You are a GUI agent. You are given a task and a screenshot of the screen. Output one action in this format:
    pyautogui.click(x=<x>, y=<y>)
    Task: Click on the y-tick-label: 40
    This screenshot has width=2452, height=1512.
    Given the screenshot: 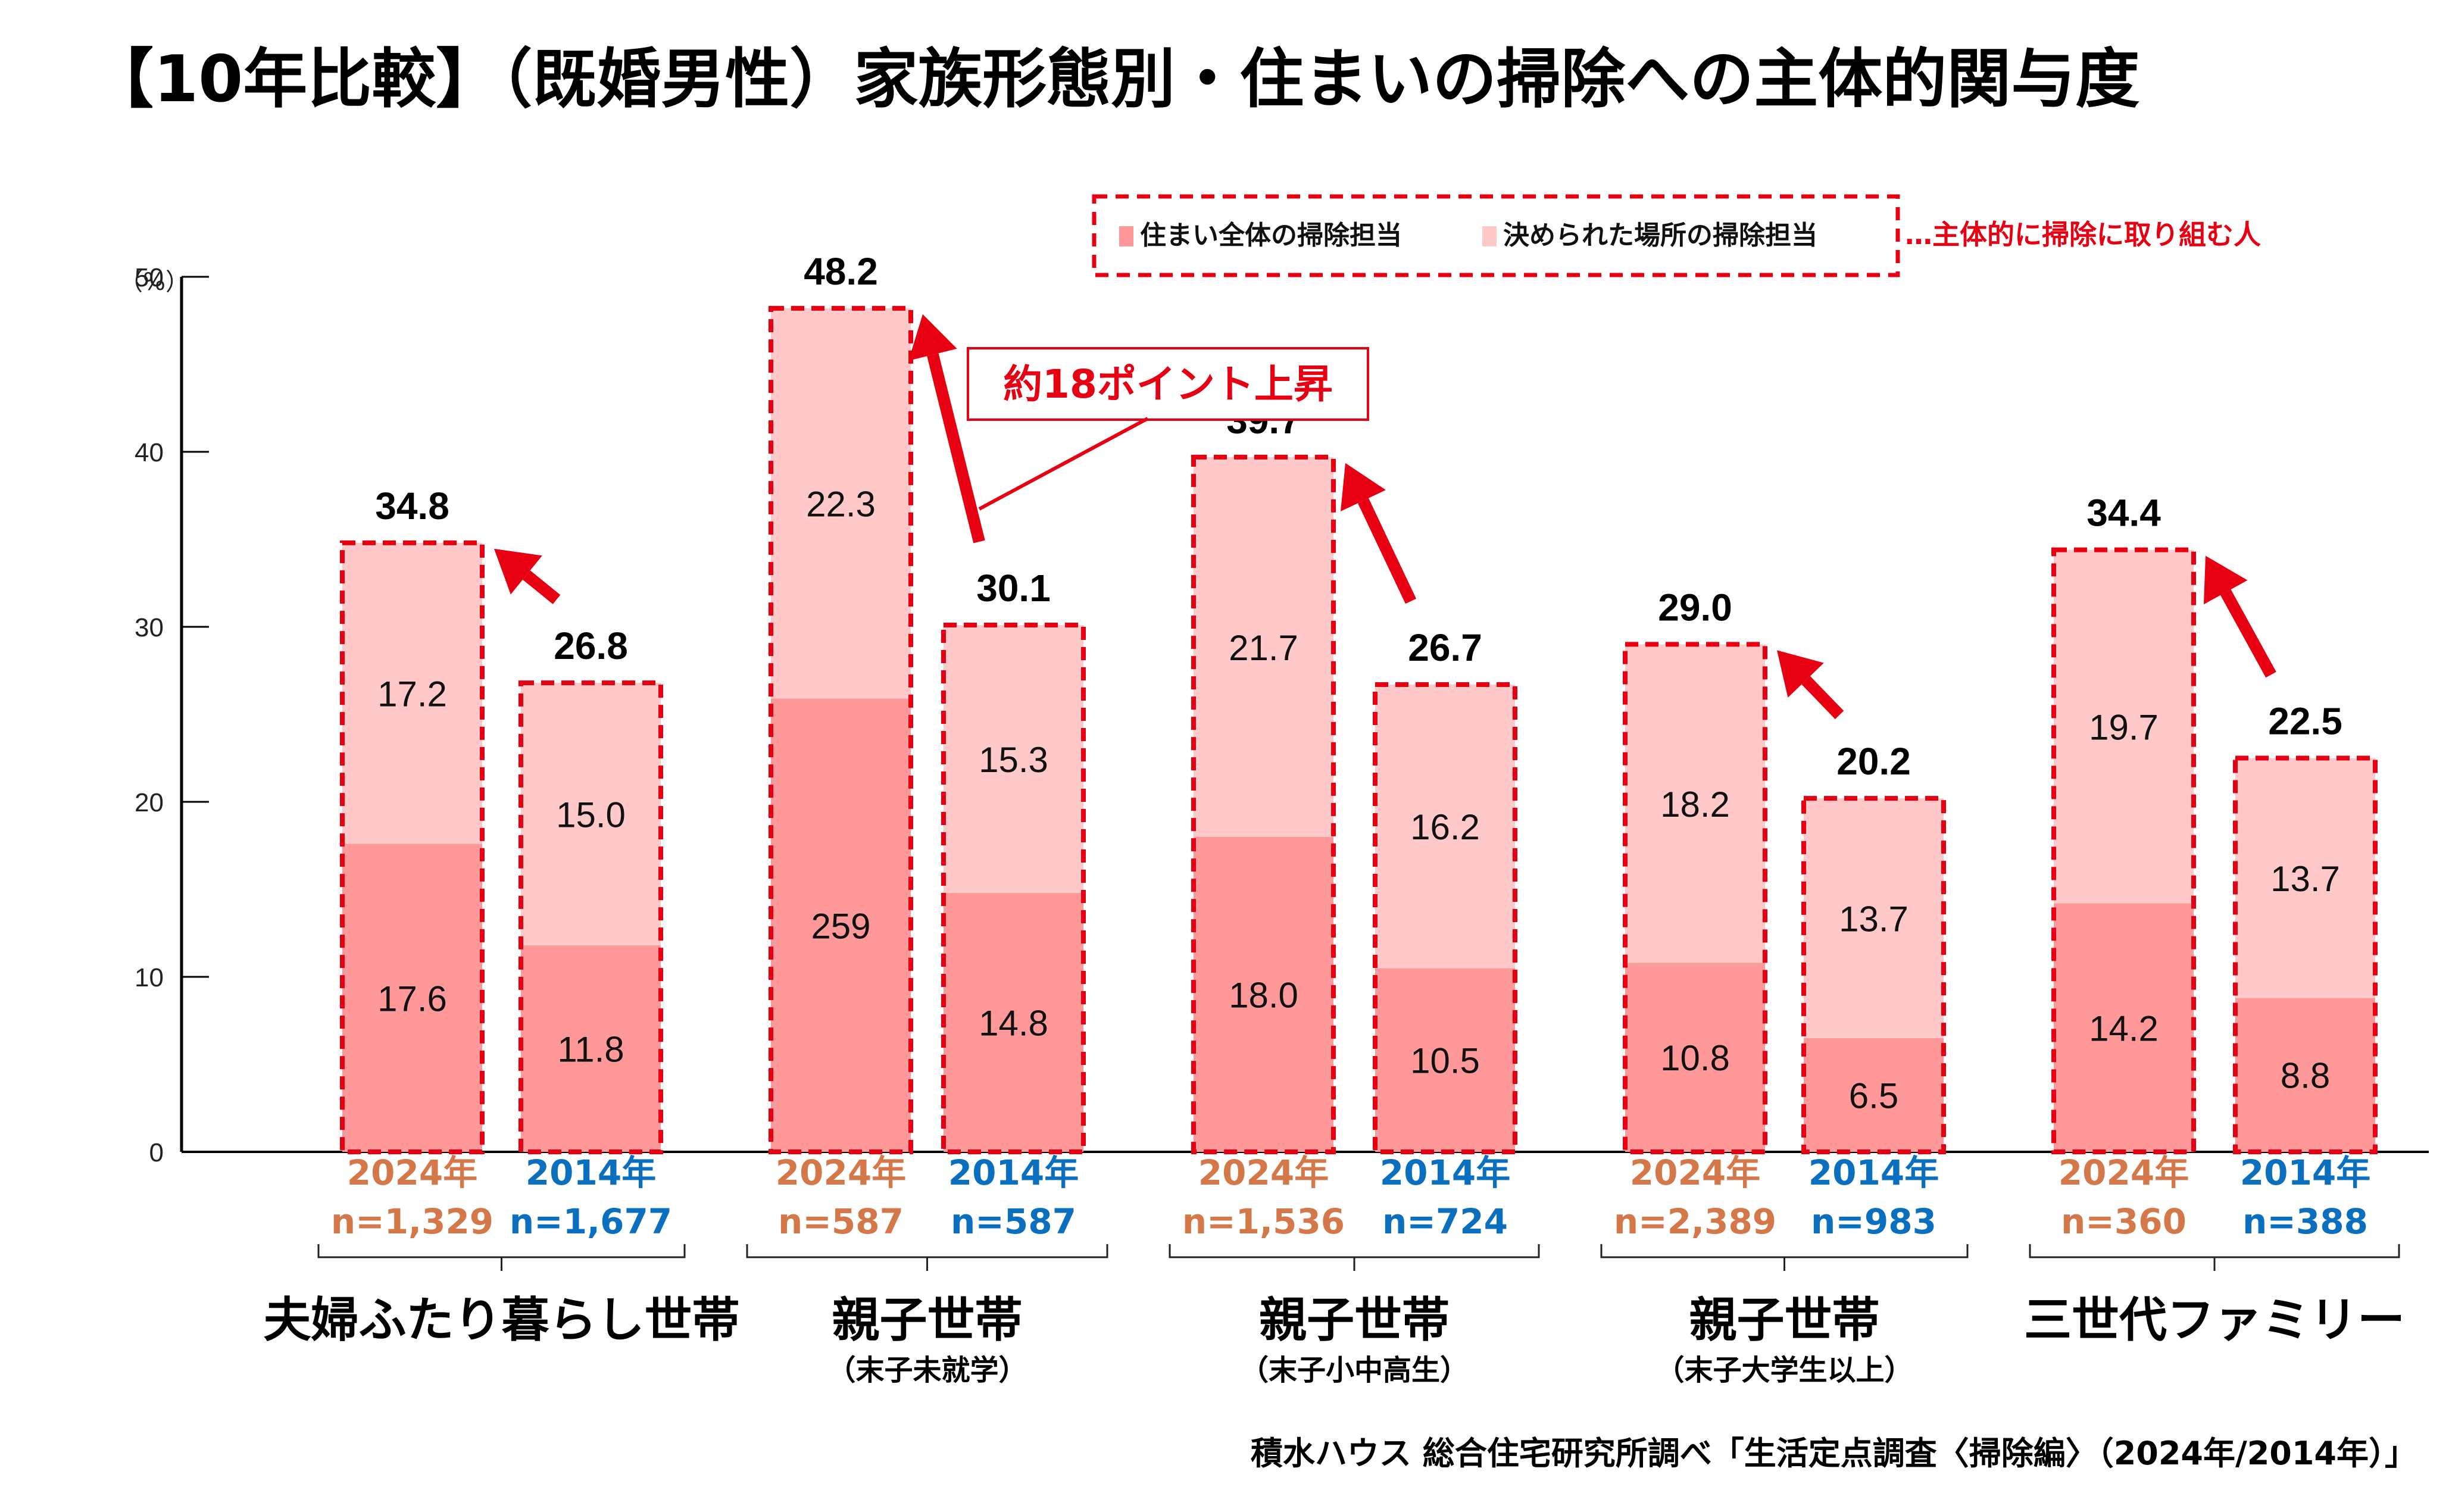 What is the action you would take?
    pyautogui.click(x=150, y=452)
    